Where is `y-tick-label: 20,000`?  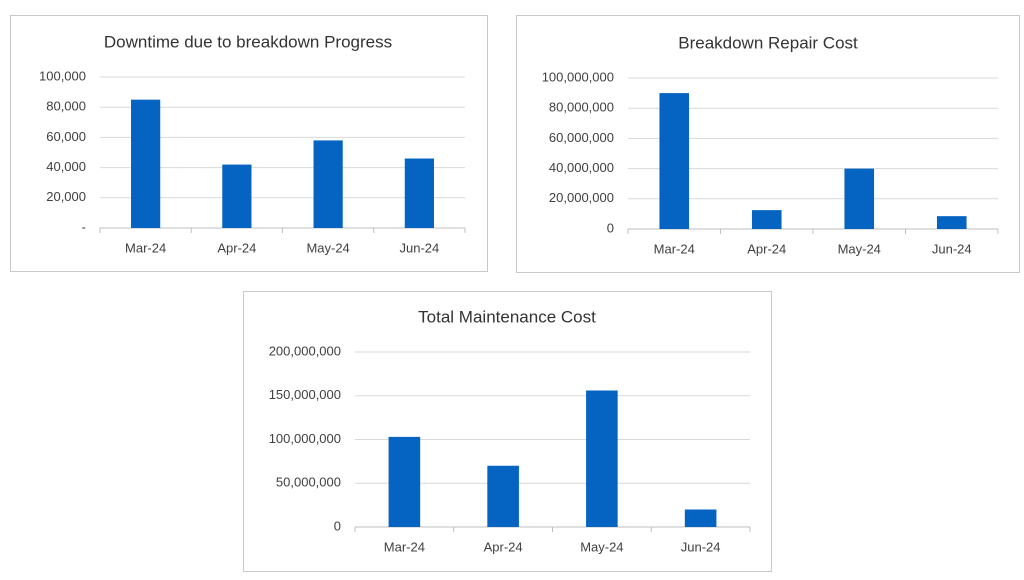 y-tick-label: 20,000 is located at coordinates (66, 196).